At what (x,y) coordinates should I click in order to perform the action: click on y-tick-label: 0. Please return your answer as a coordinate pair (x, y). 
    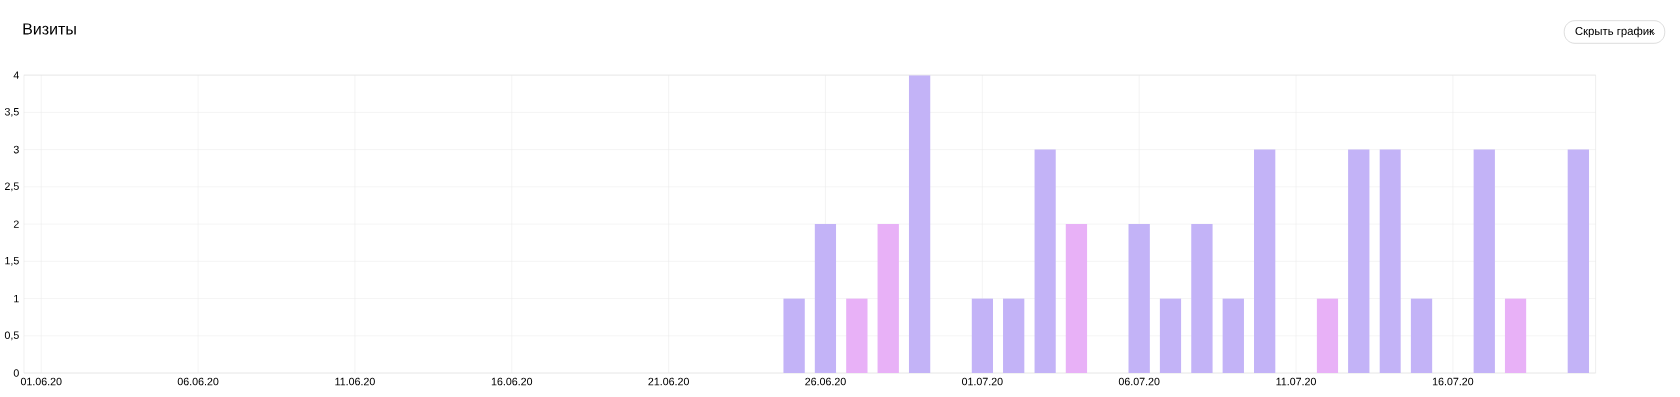
    Looking at the image, I should click on (16, 373).